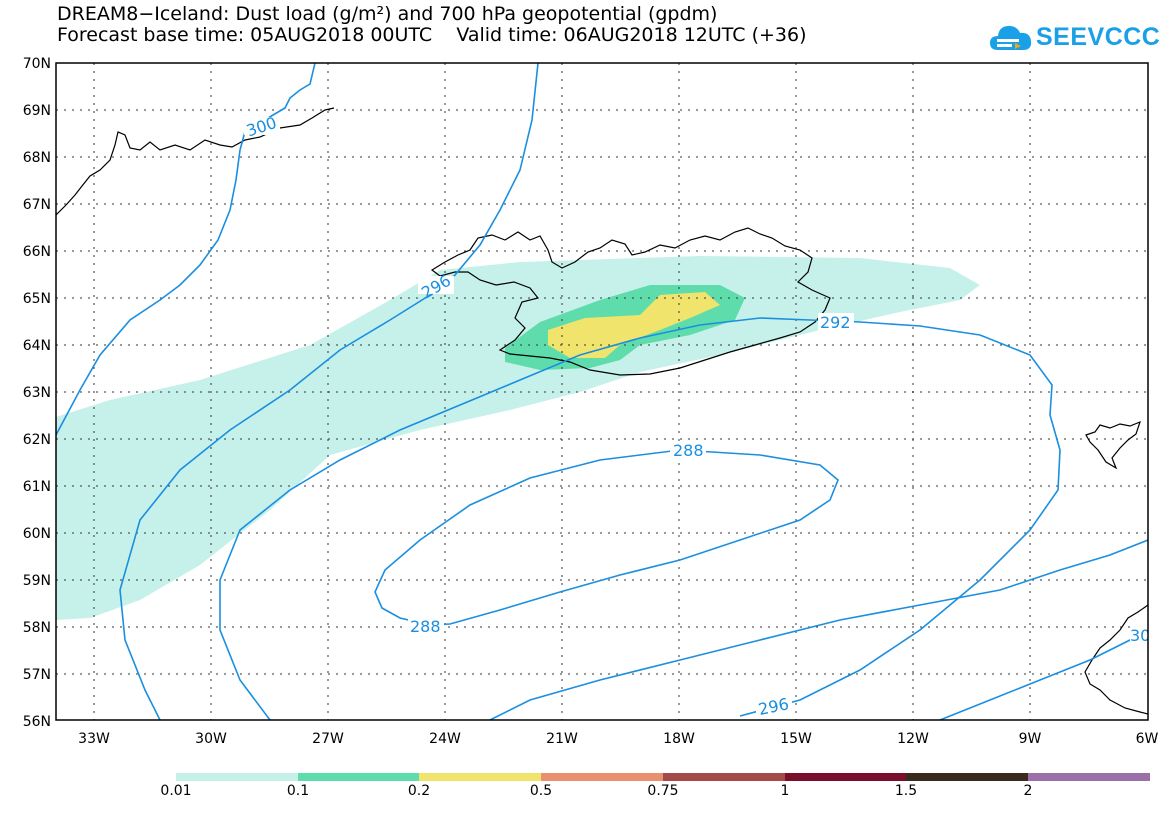 This screenshot has width=1175, height=815. Describe the element at coordinates (1043, 673) in the screenshot. I see `contour-300-right` at that location.